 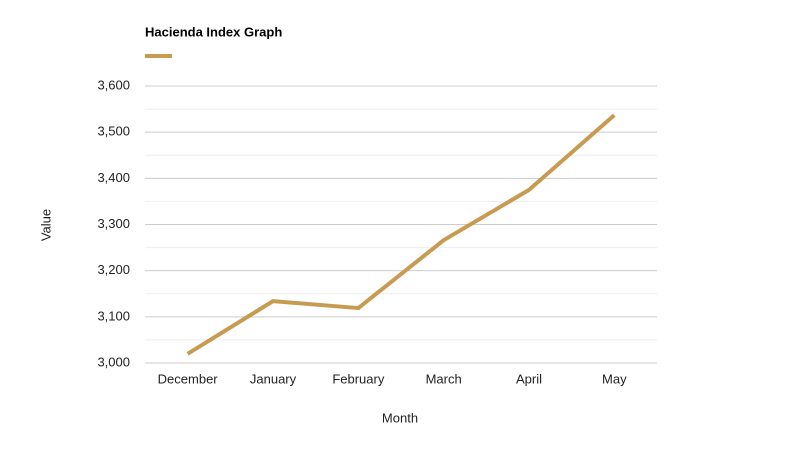 I want to click on y-tick-label: 3,100, so click(x=113, y=315).